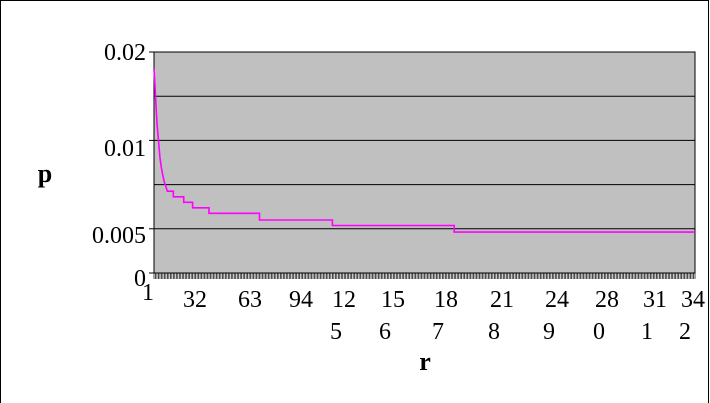 The image size is (710, 403). I want to click on x-tick-label-wrapped: 0, so click(599, 332).